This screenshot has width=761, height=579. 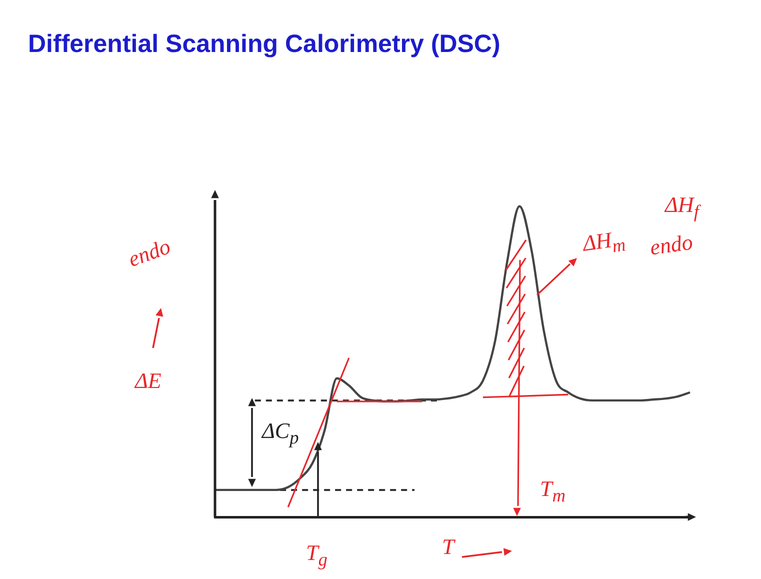 I want to click on annotation: endo, so click(x=671, y=245).